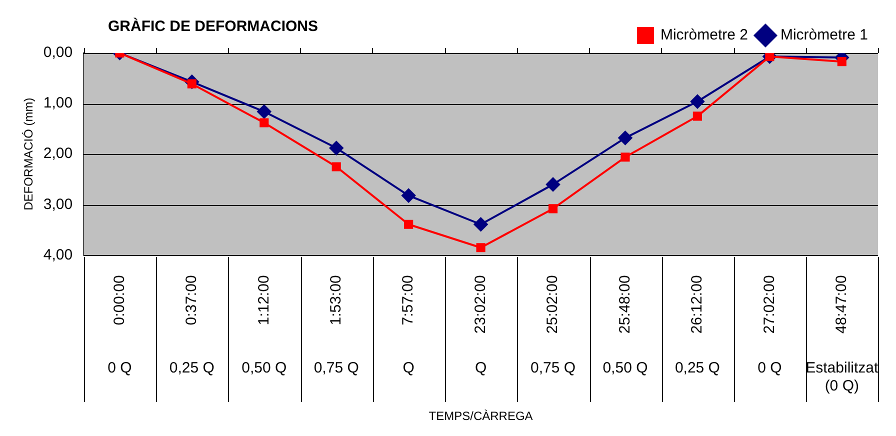 This screenshot has width=896, height=436. What do you see at coordinates (704, 35) in the screenshot?
I see `legend-label: Micròmetre 2` at bounding box center [704, 35].